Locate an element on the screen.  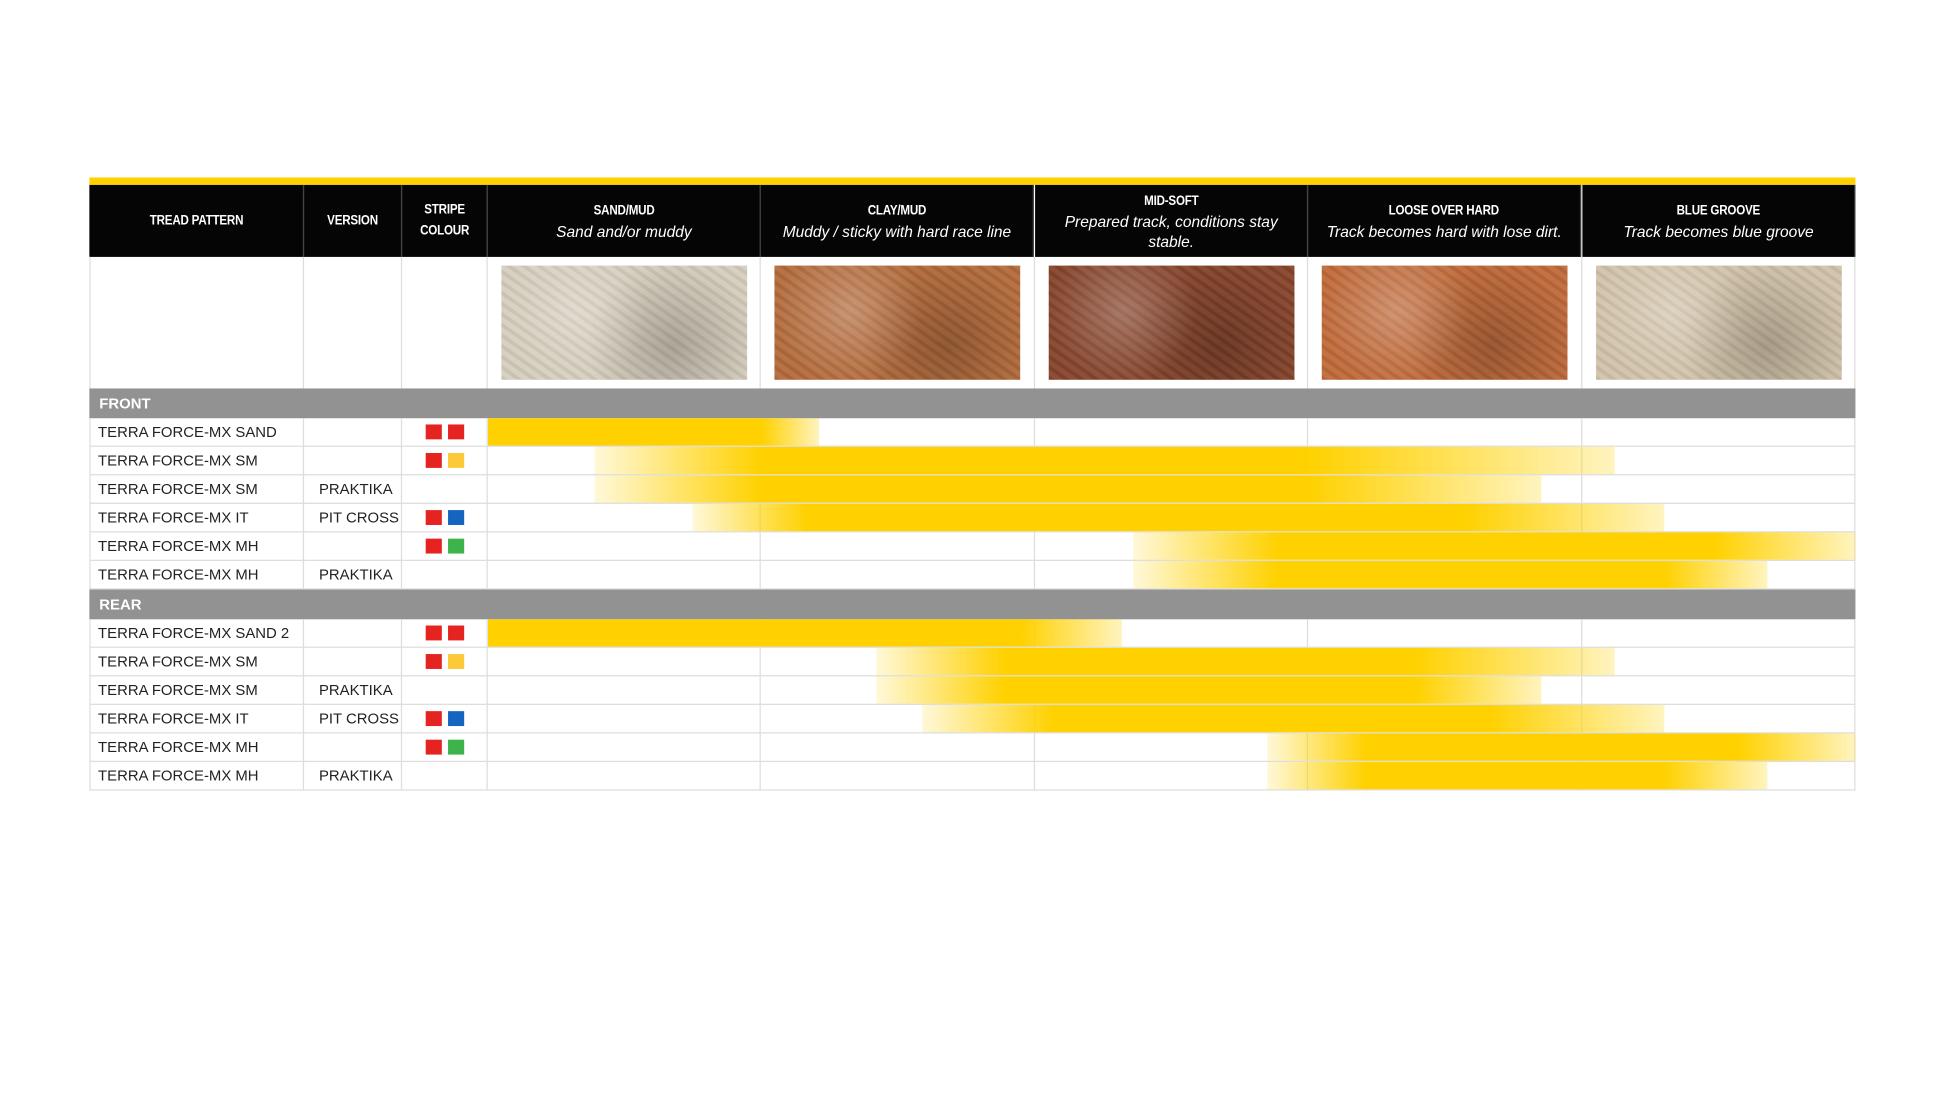
terrain-subtitle: Sand and/or muddy is located at coordinates (624, 231).